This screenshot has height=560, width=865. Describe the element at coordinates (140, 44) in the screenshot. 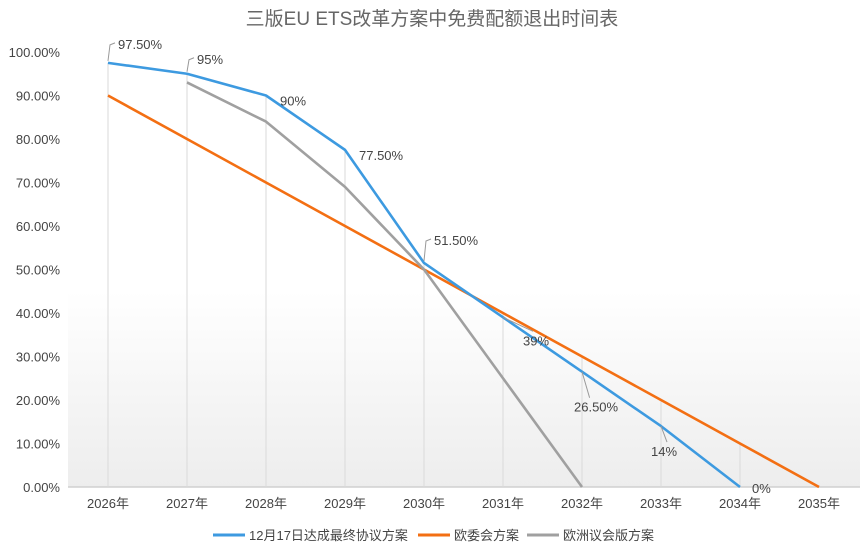

I see `data-label: 97.50%` at that location.